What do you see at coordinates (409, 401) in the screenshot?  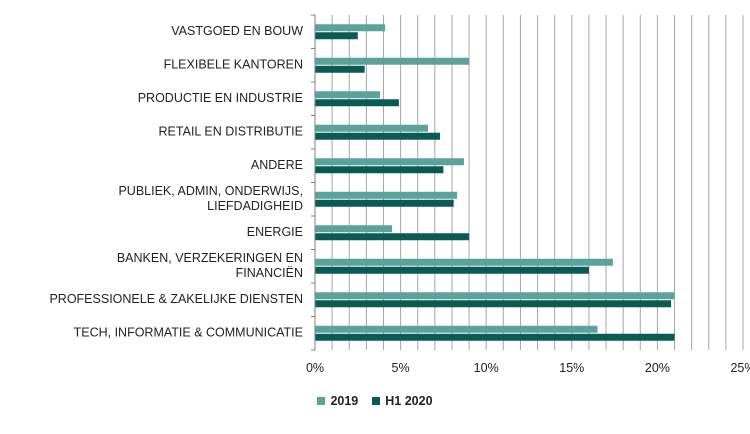 I see `legend-label-series-2: H1 2020` at bounding box center [409, 401].